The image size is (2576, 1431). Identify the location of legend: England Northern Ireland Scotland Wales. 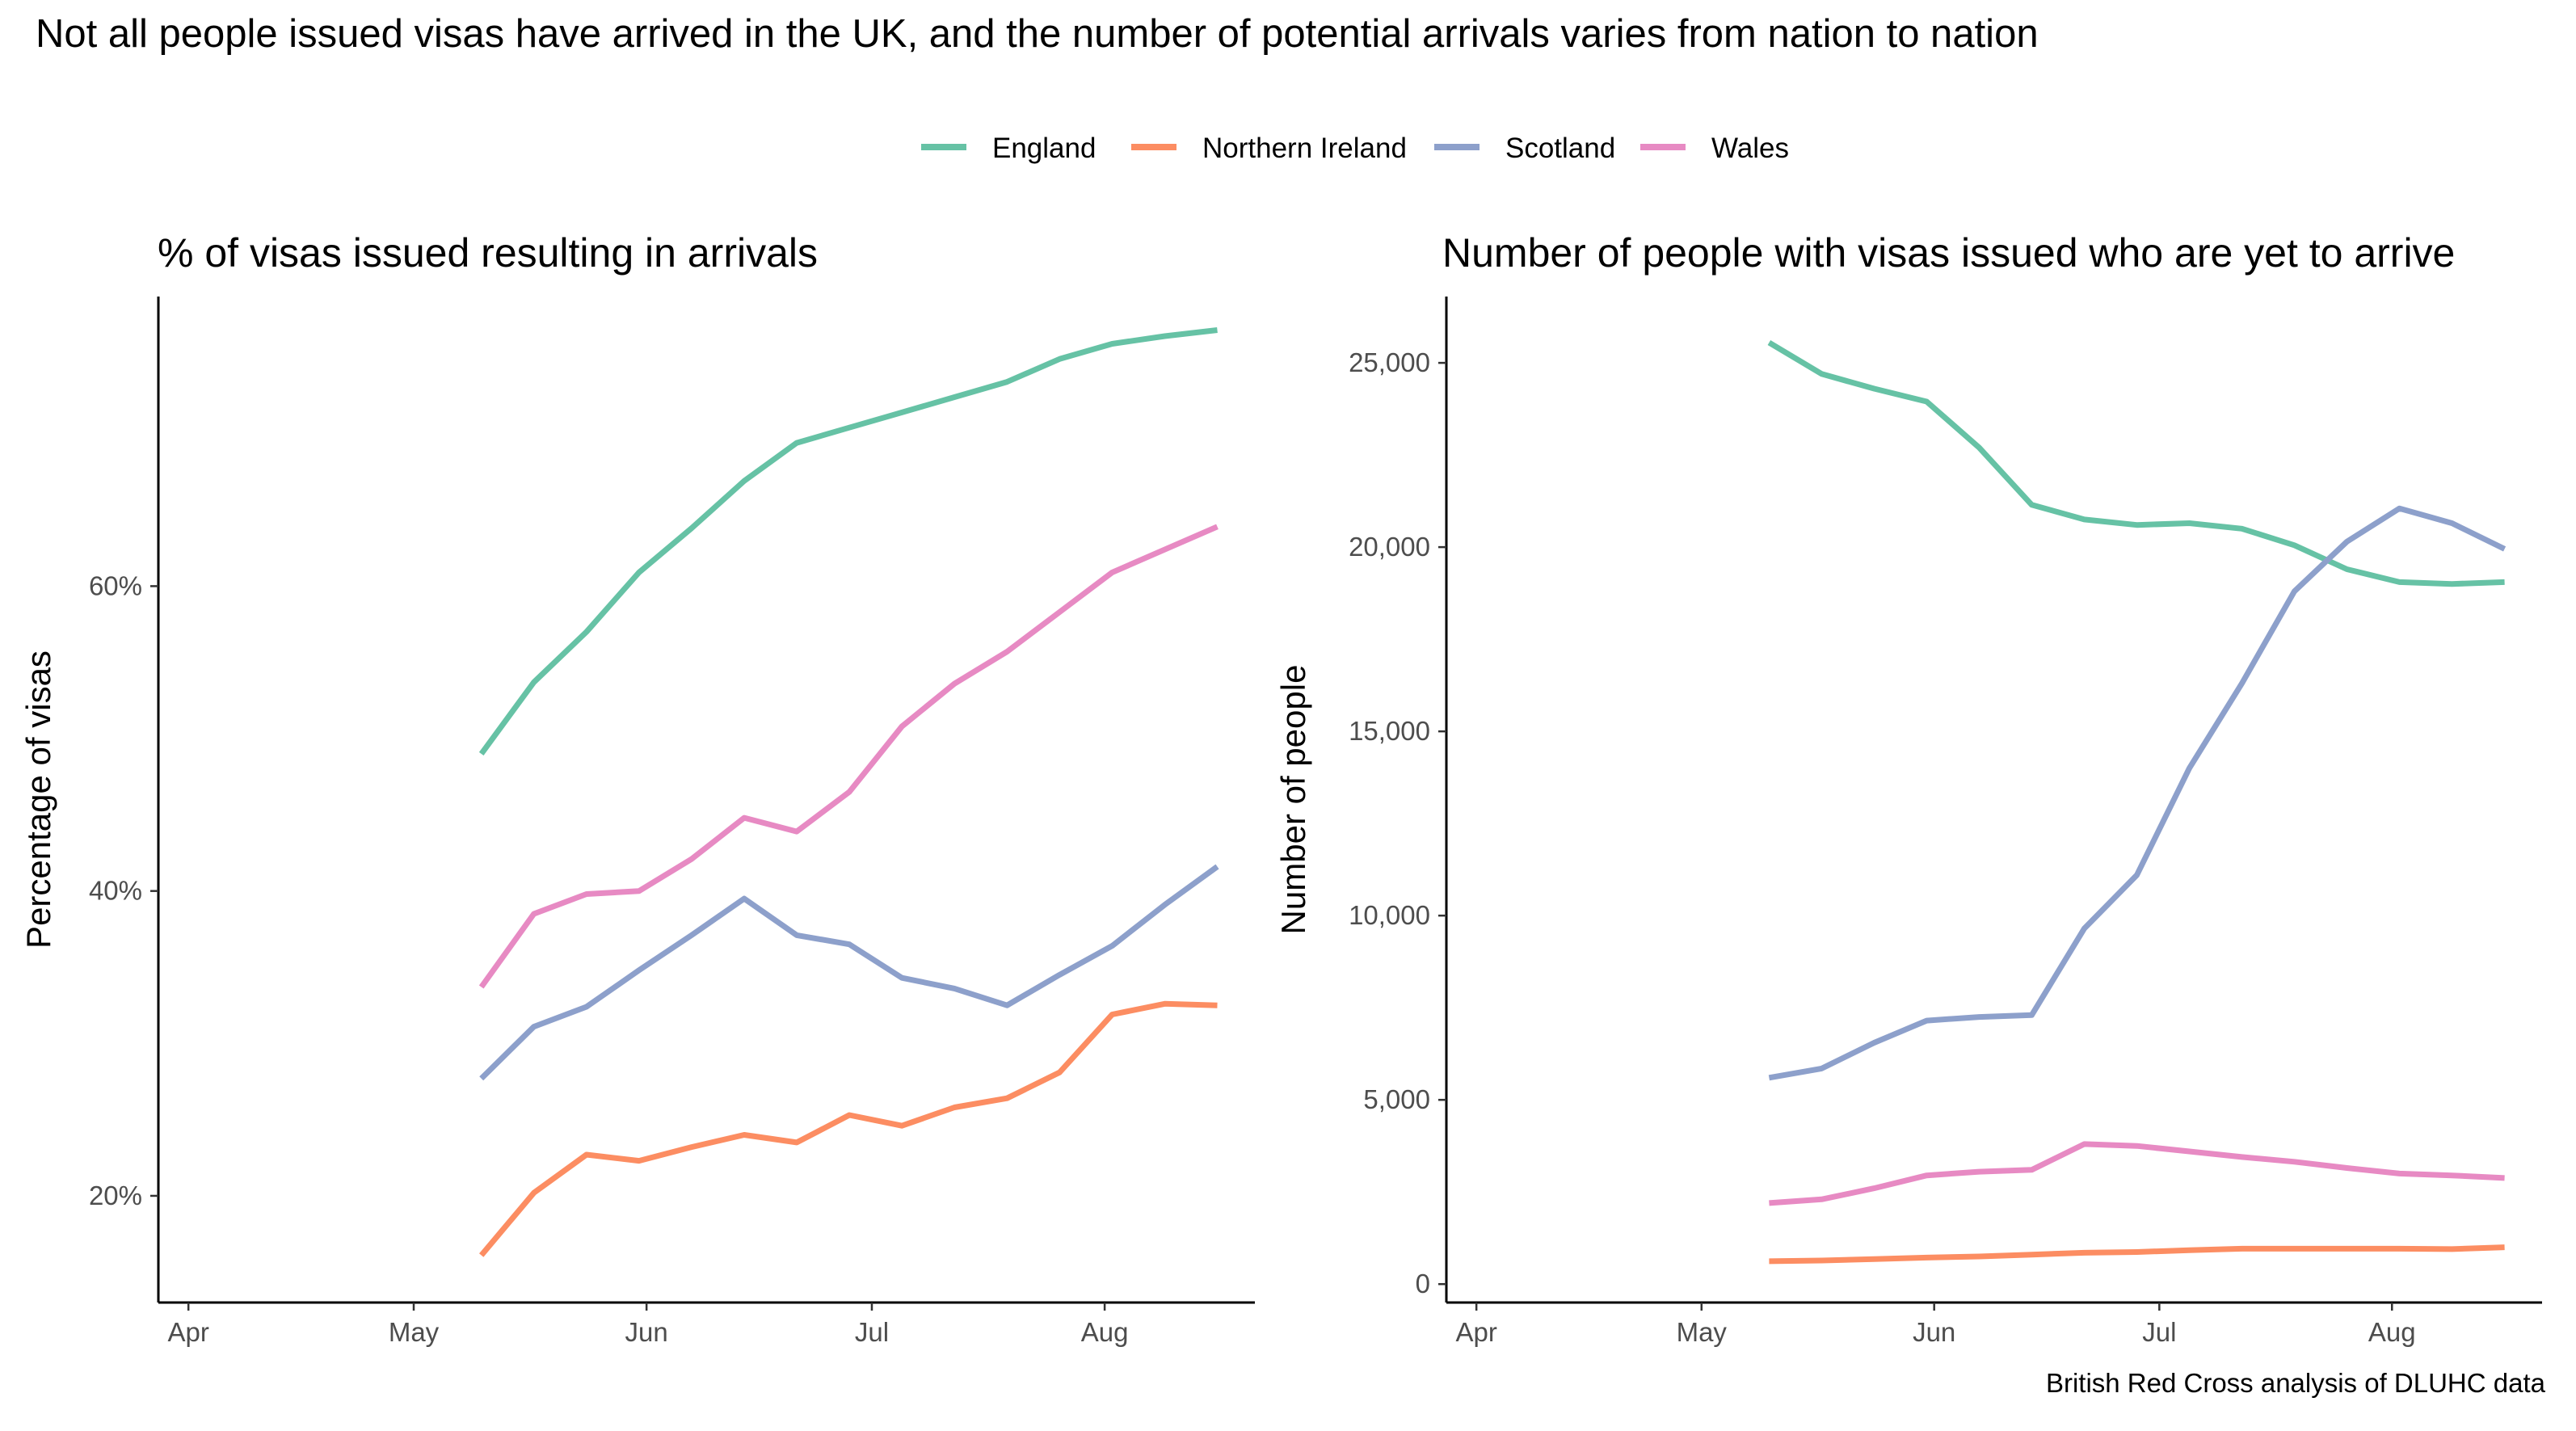
(1355, 148).